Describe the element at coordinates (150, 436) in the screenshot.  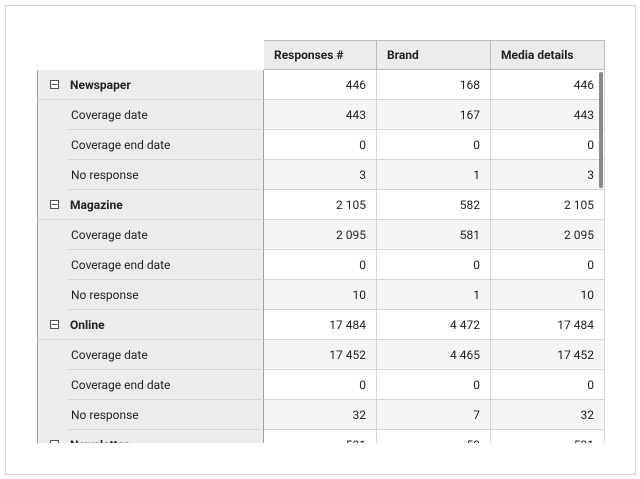
I see `group-label: Newsletter` at that location.